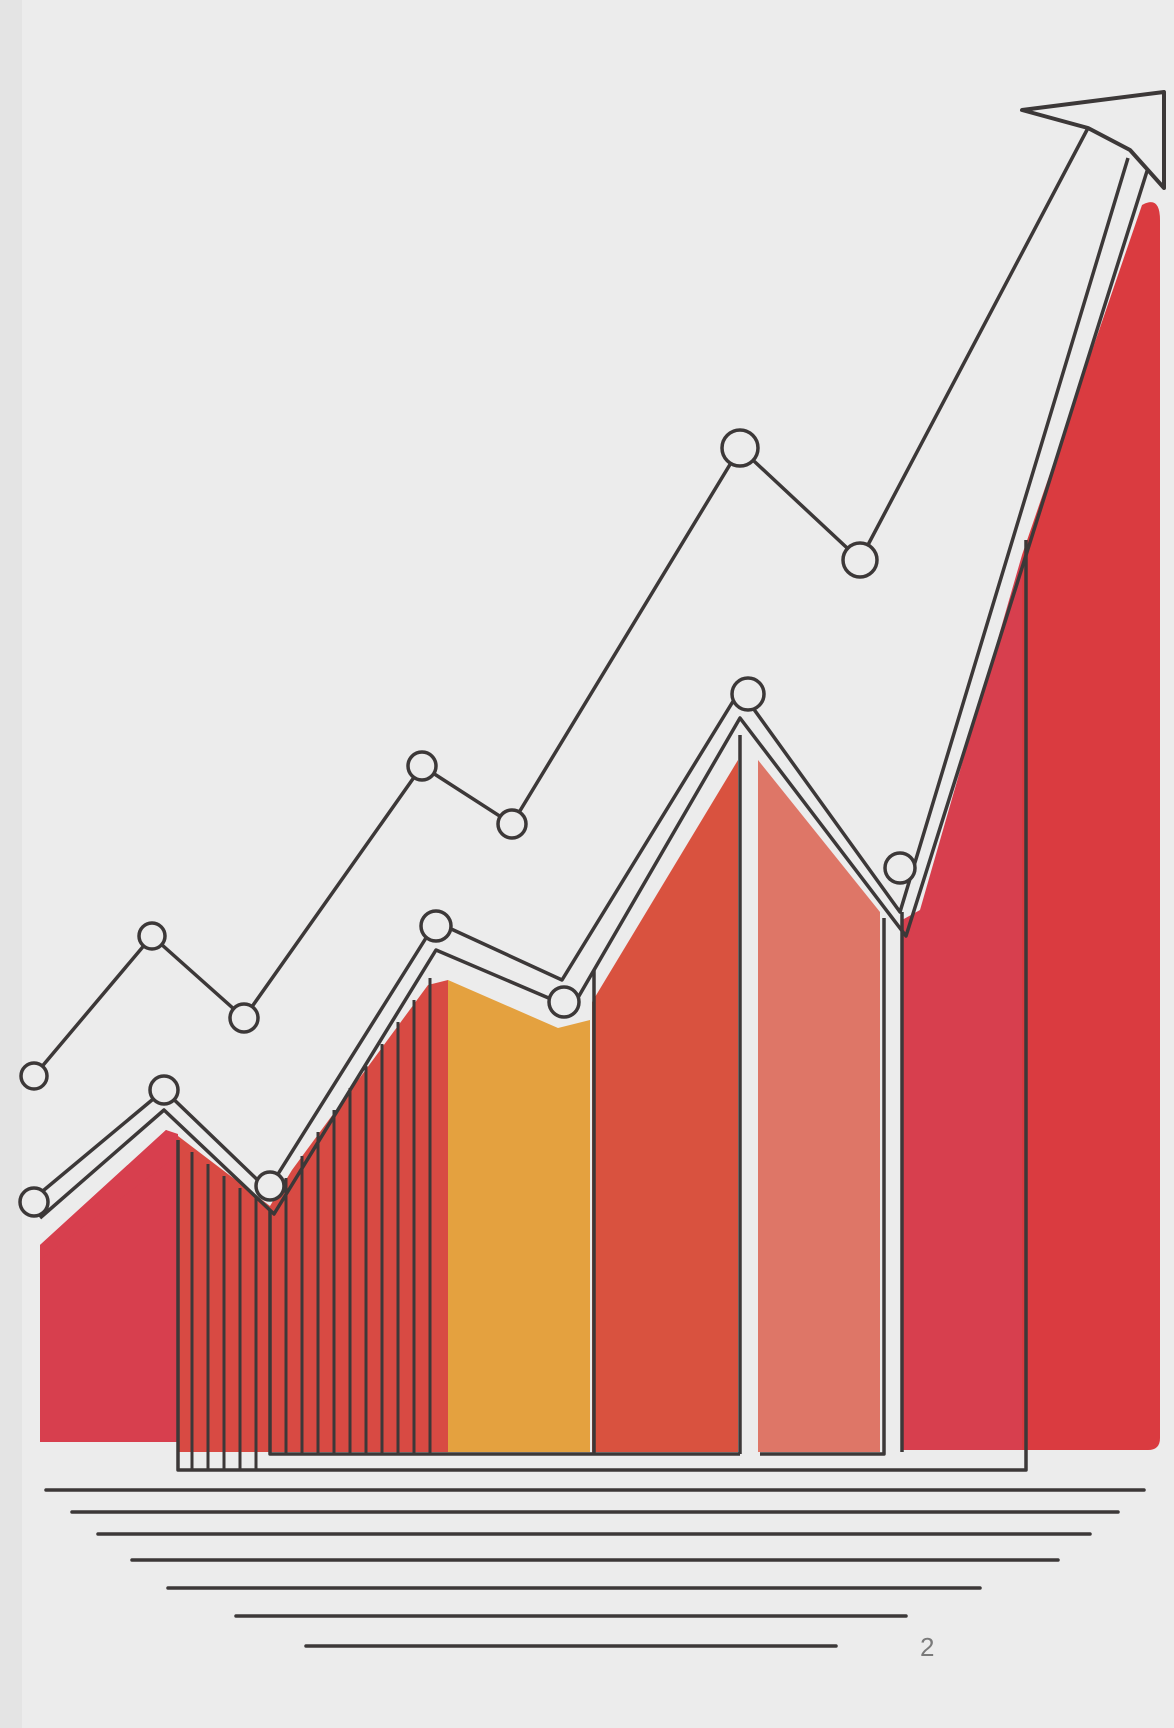 This screenshot has height=1728, width=1174. I want to click on area-left-crimson, so click(109, 1286).